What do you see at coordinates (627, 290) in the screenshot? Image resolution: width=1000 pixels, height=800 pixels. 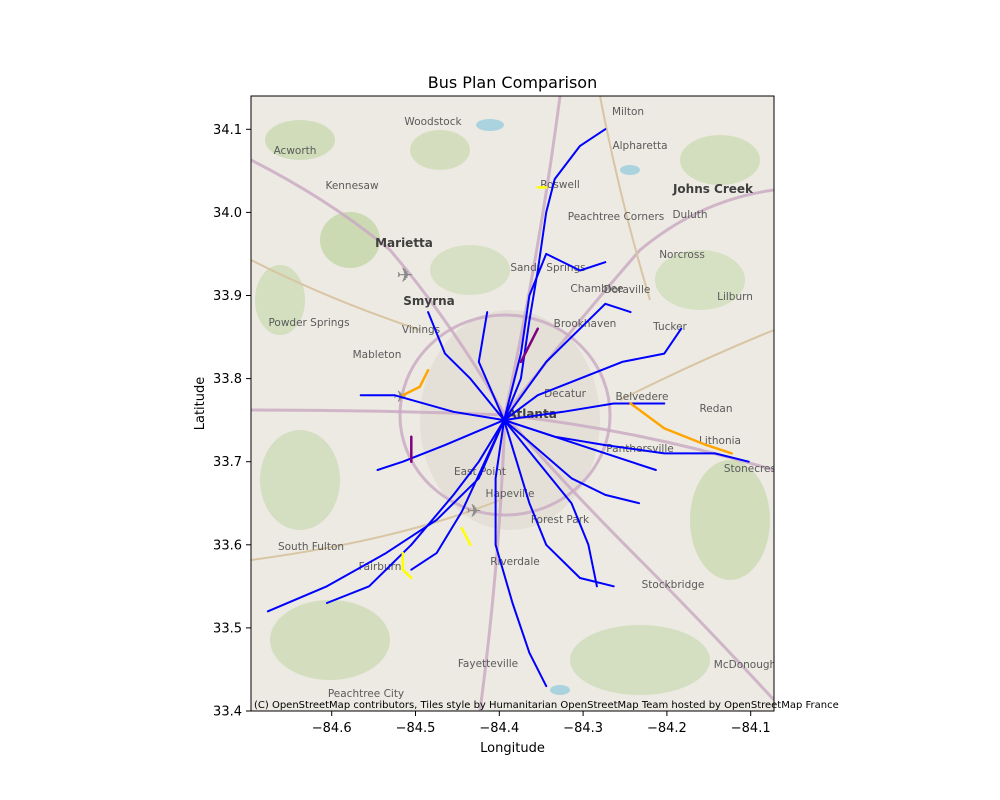 I see `place-label: Doraville` at bounding box center [627, 290].